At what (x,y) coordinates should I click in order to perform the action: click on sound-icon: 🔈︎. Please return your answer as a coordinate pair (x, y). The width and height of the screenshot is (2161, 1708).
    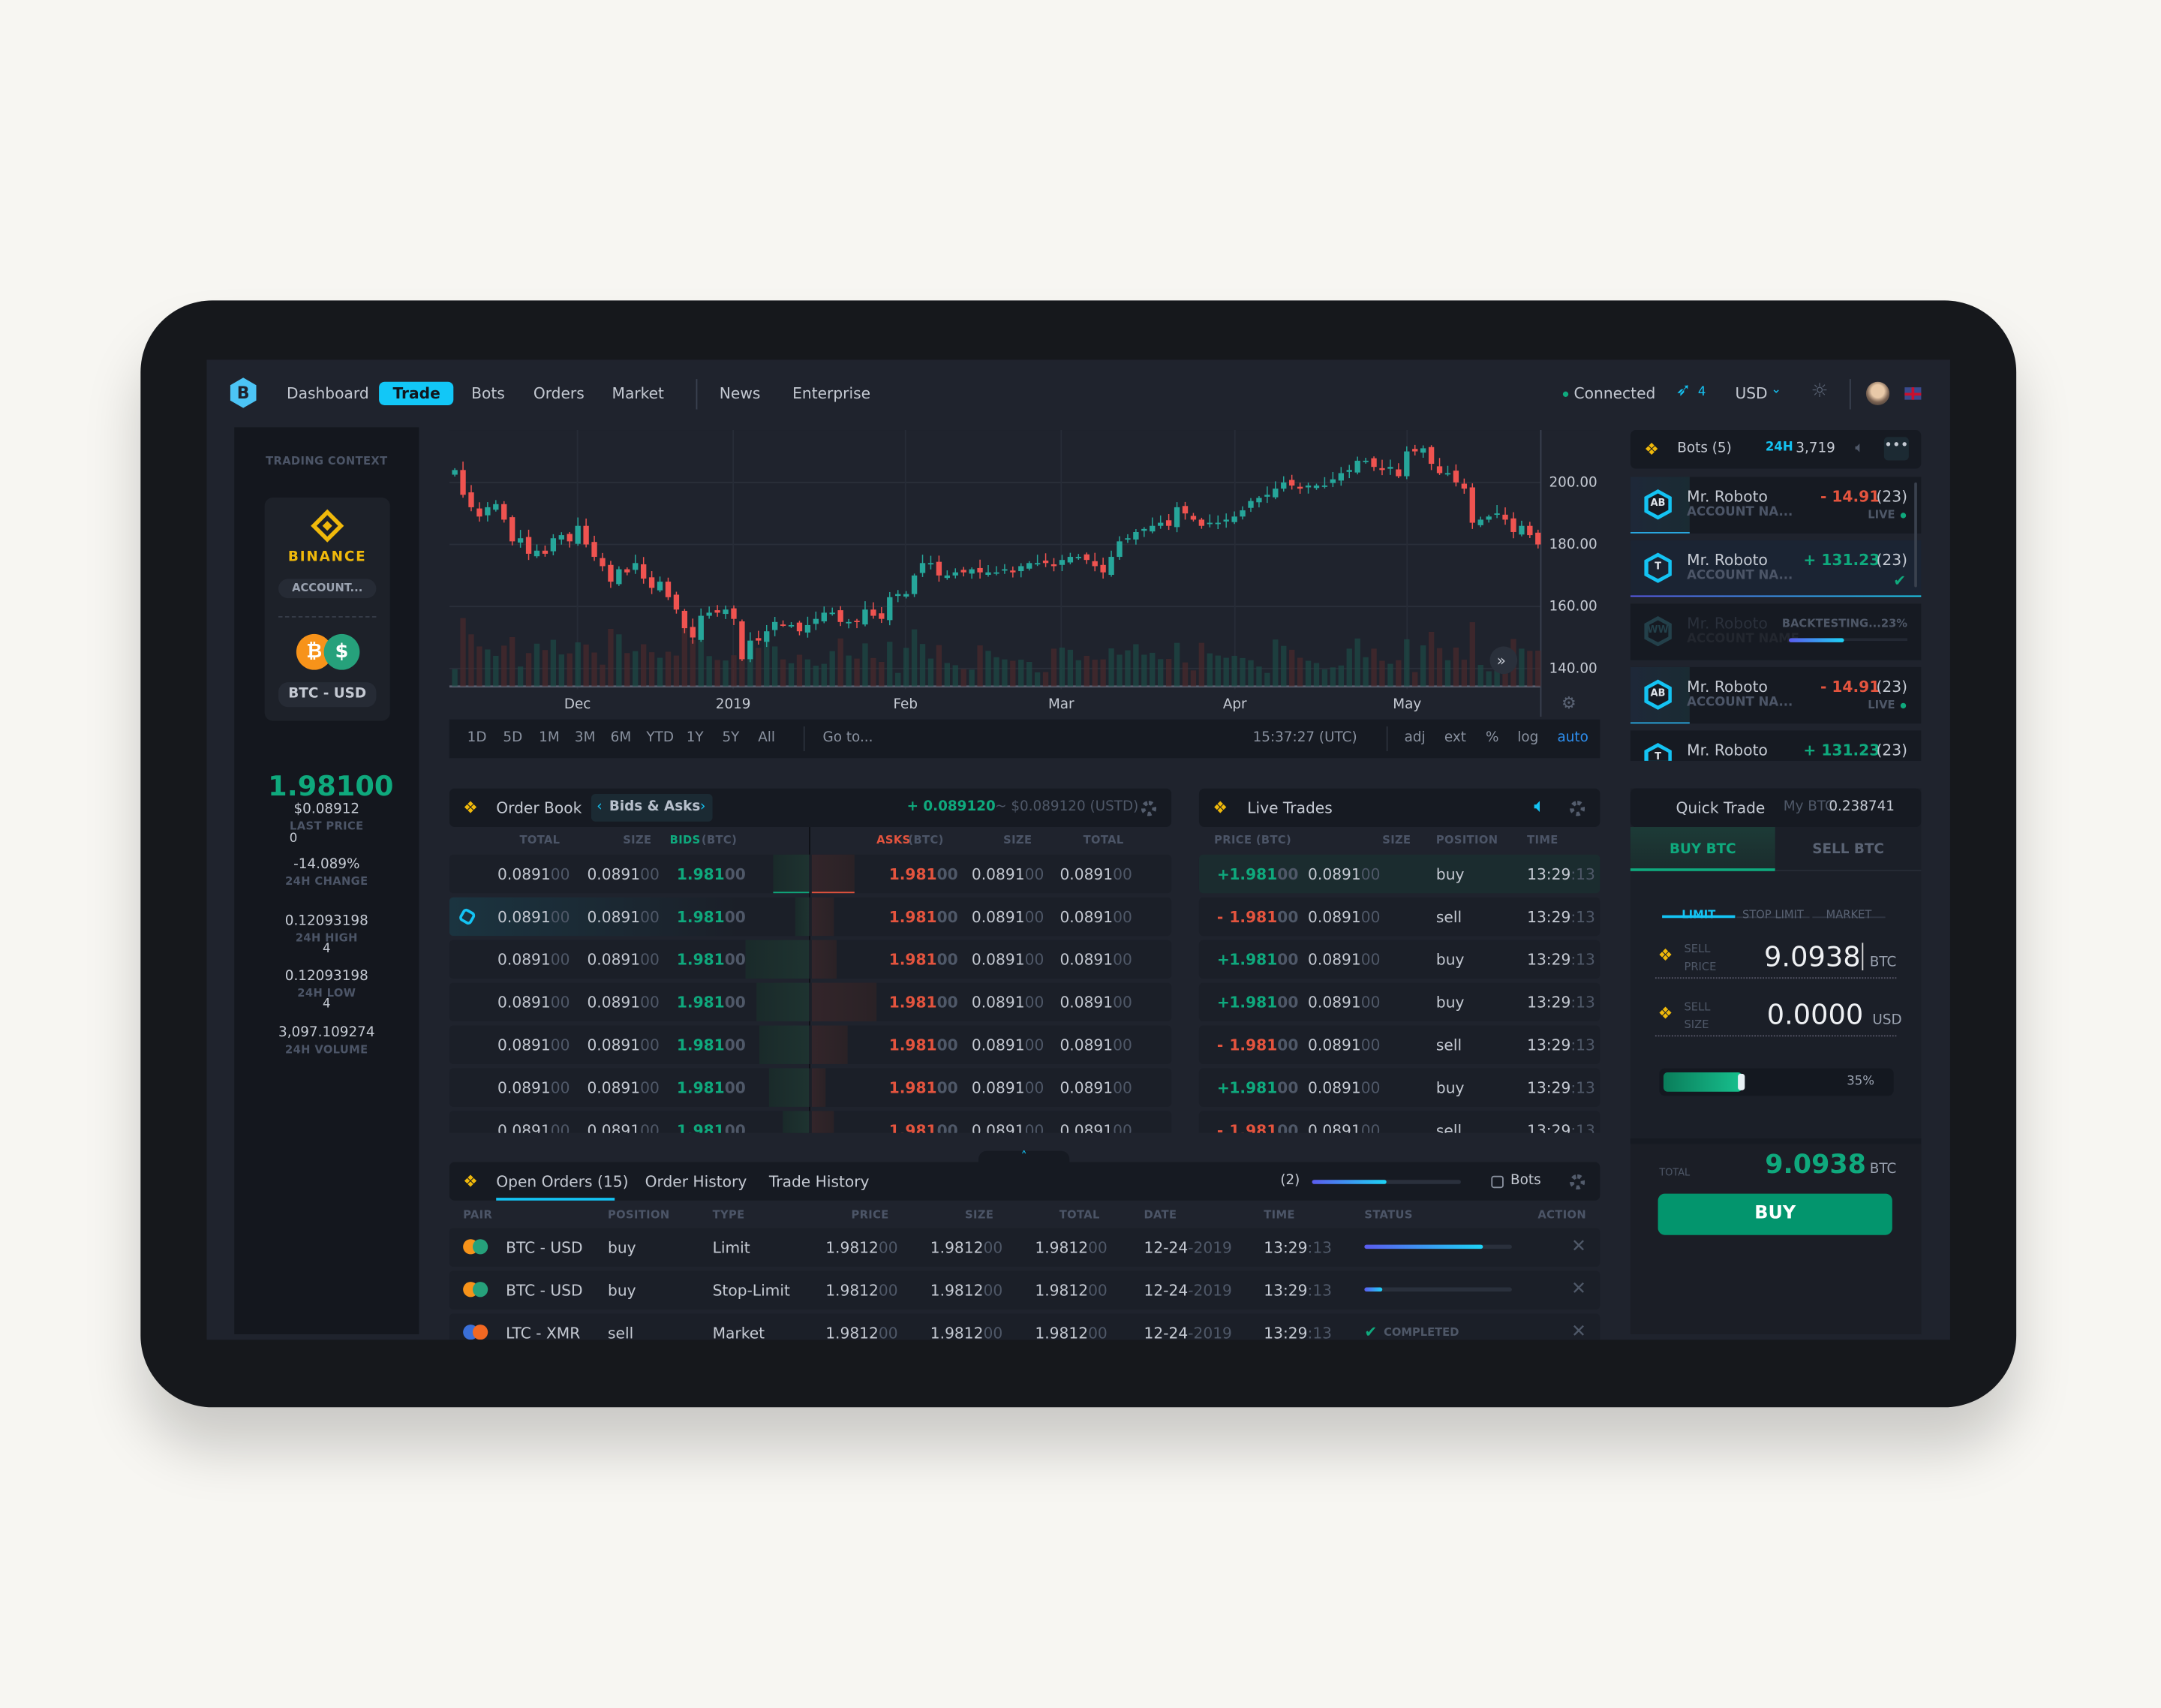
    Looking at the image, I should click on (1540, 806).